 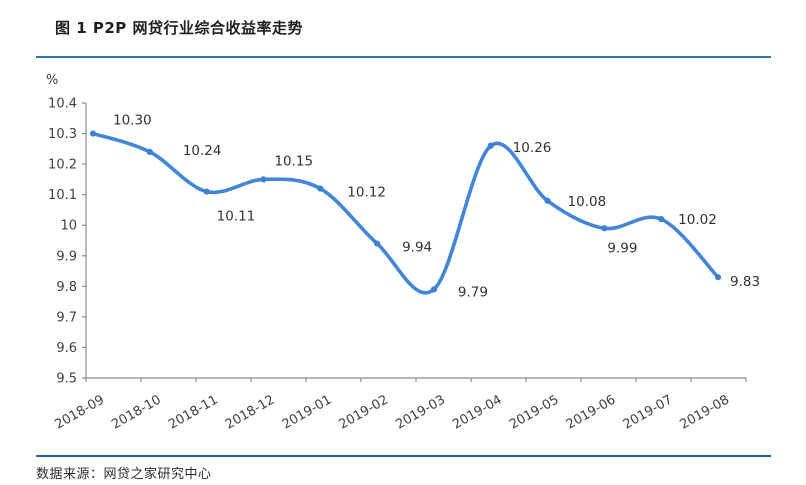 What do you see at coordinates (250, 412) in the screenshot?
I see `x-tick-label: 2018-12` at bounding box center [250, 412].